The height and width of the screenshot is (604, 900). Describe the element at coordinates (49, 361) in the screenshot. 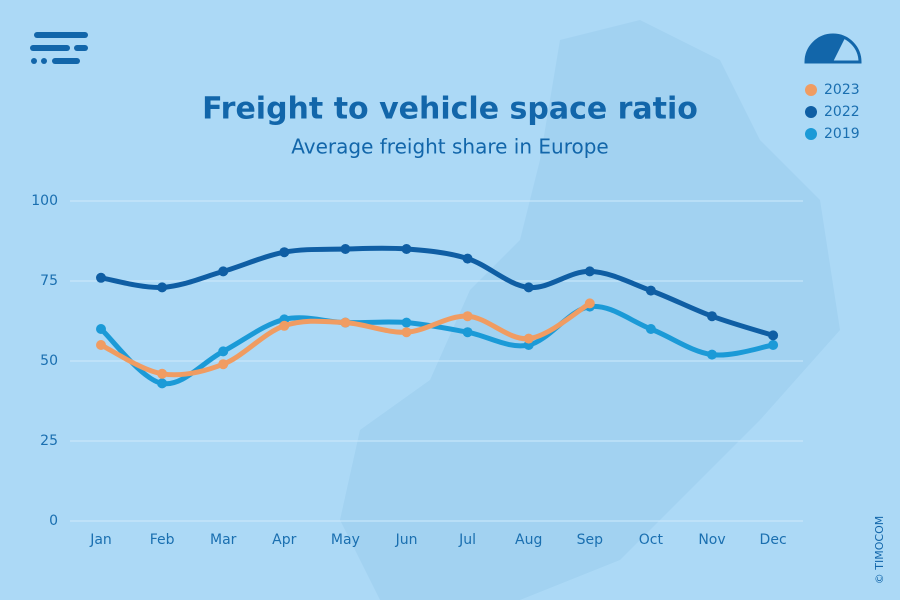

I see `y-tick-label: 50` at that location.